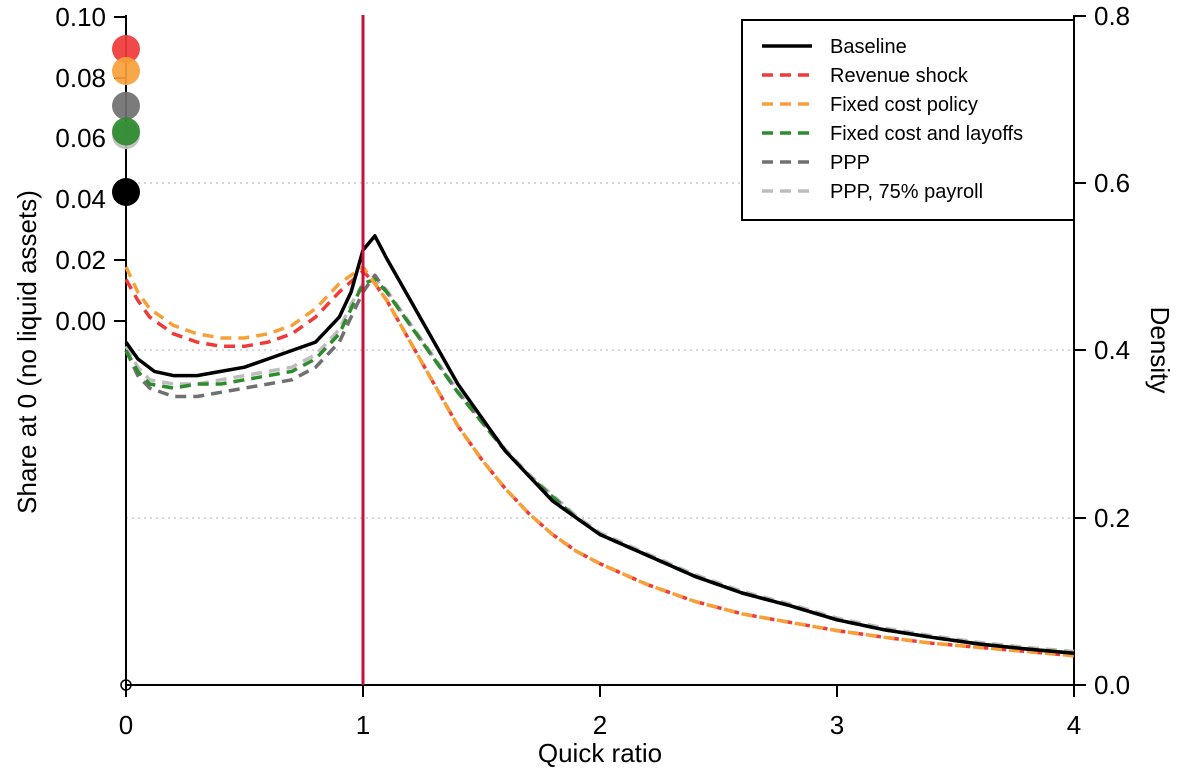  Describe the element at coordinates (600, 725) in the screenshot. I see `x-tick-label: 2` at that location.